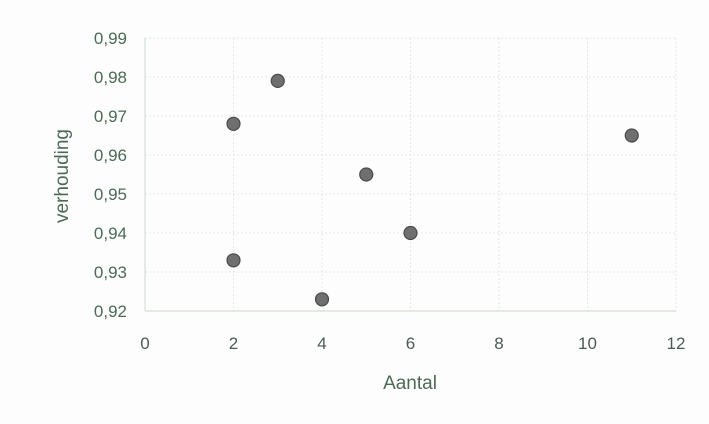 Image resolution: width=709 pixels, height=424 pixels. I want to click on x-tick-label: 12, so click(676, 343).